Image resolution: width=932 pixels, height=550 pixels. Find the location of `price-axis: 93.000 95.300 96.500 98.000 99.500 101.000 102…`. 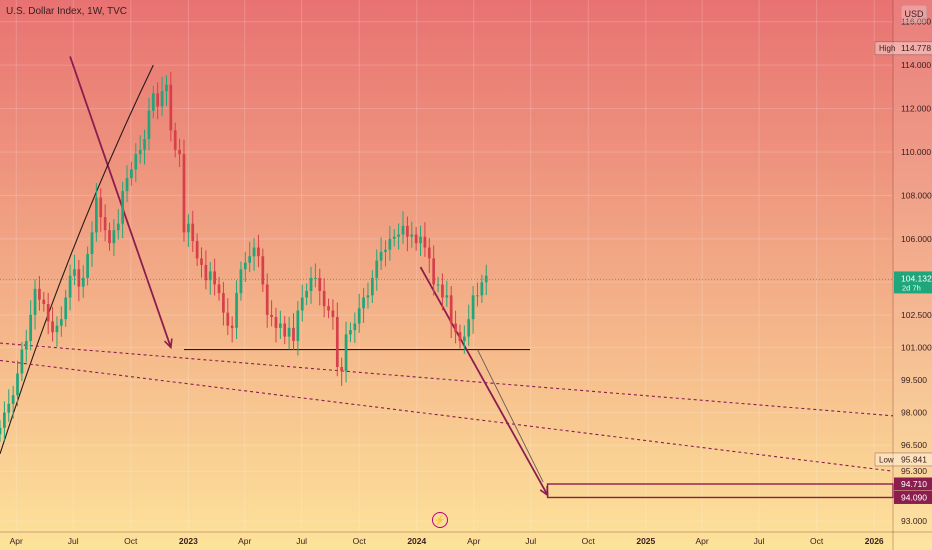

price-axis: 93.000 95.300 96.500 98.000 99.500 101.000 102… is located at coordinates (903, 275).